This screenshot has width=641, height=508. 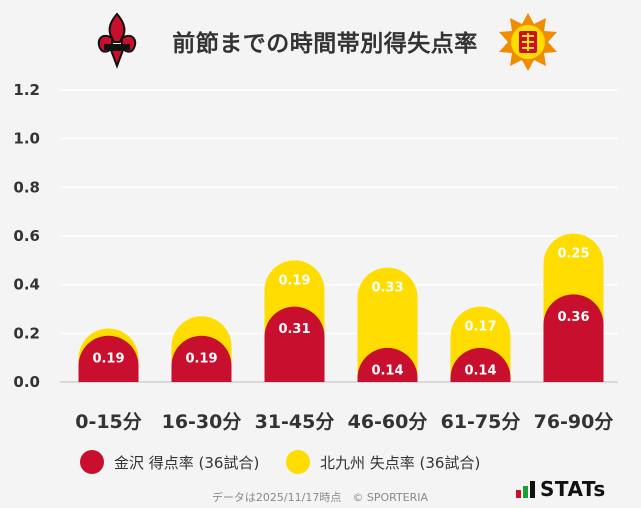 I want to click on data-label-kitakyushu: 0.33, so click(x=387, y=288).